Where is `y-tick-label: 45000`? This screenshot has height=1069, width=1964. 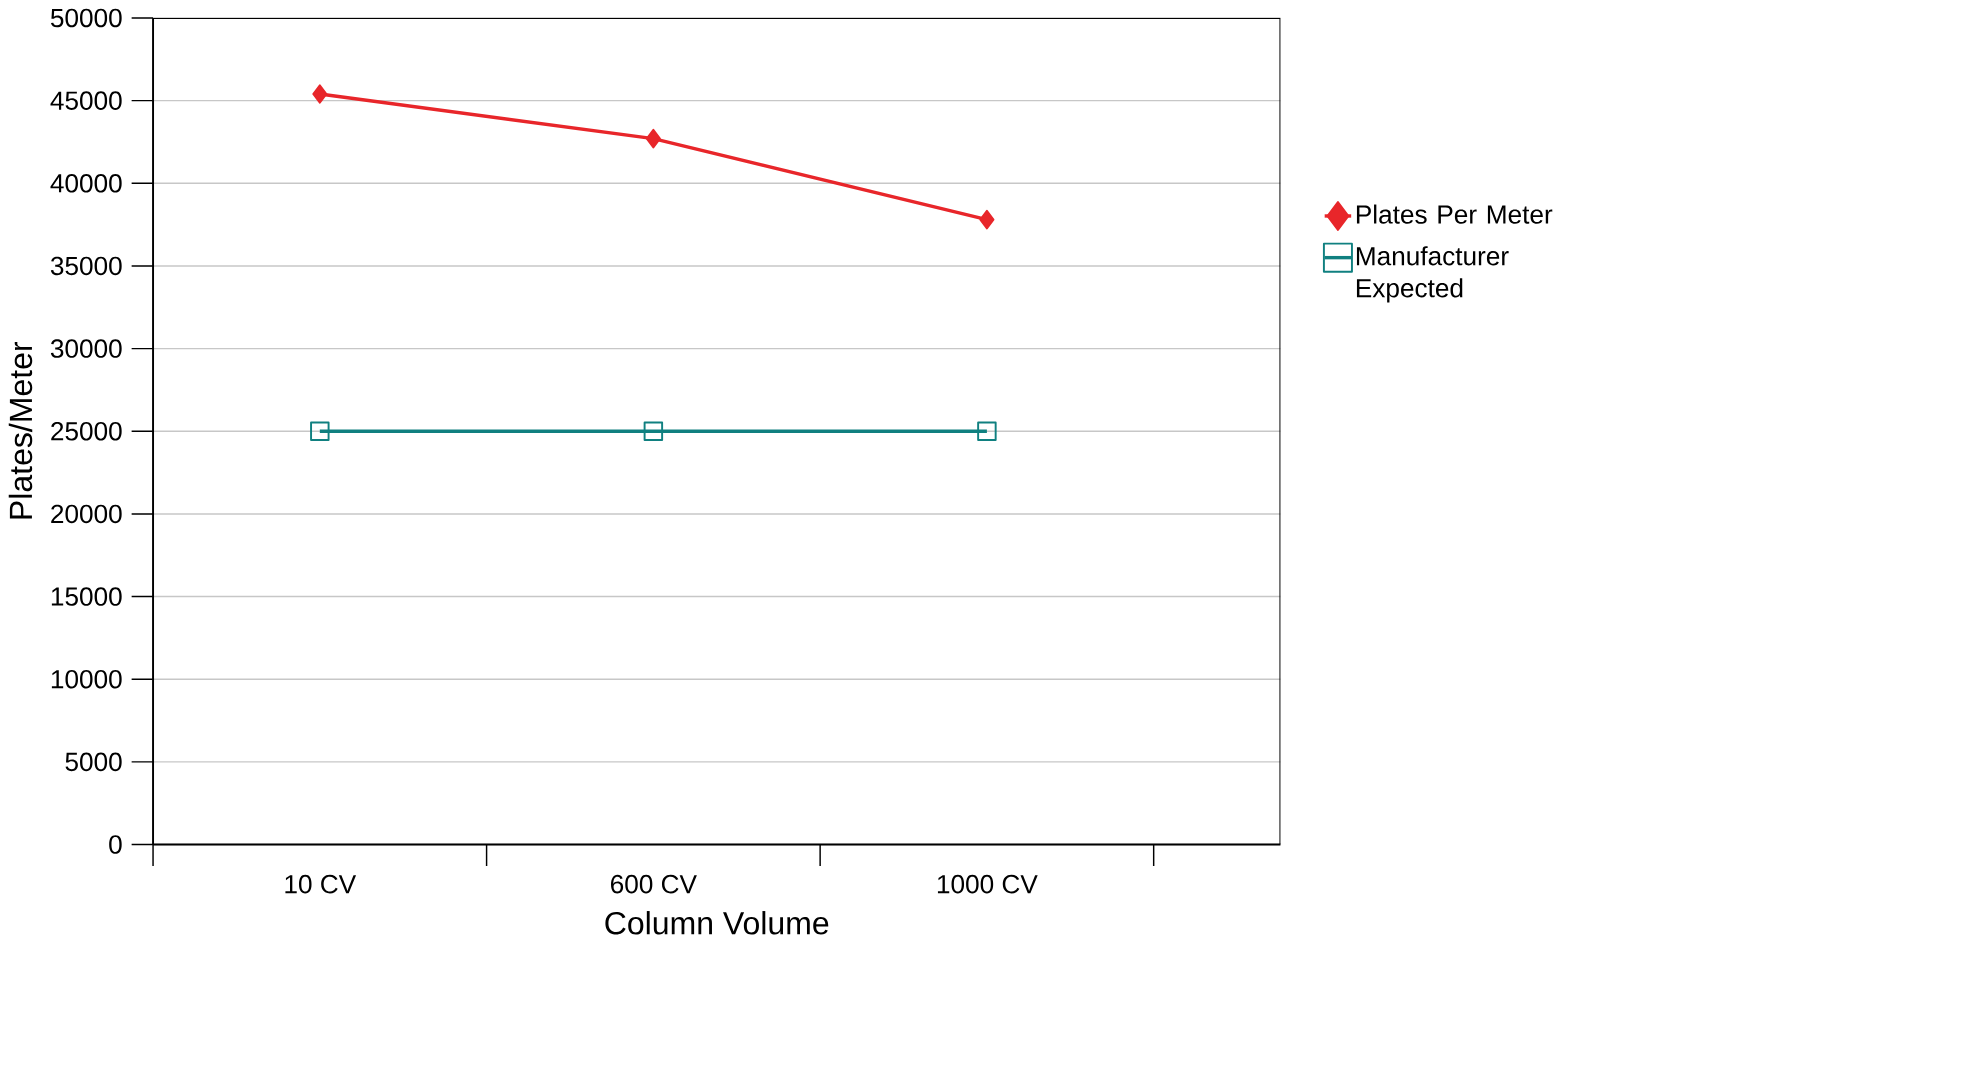
y-tick-label: 45000 is located at coordinates (86, 100).